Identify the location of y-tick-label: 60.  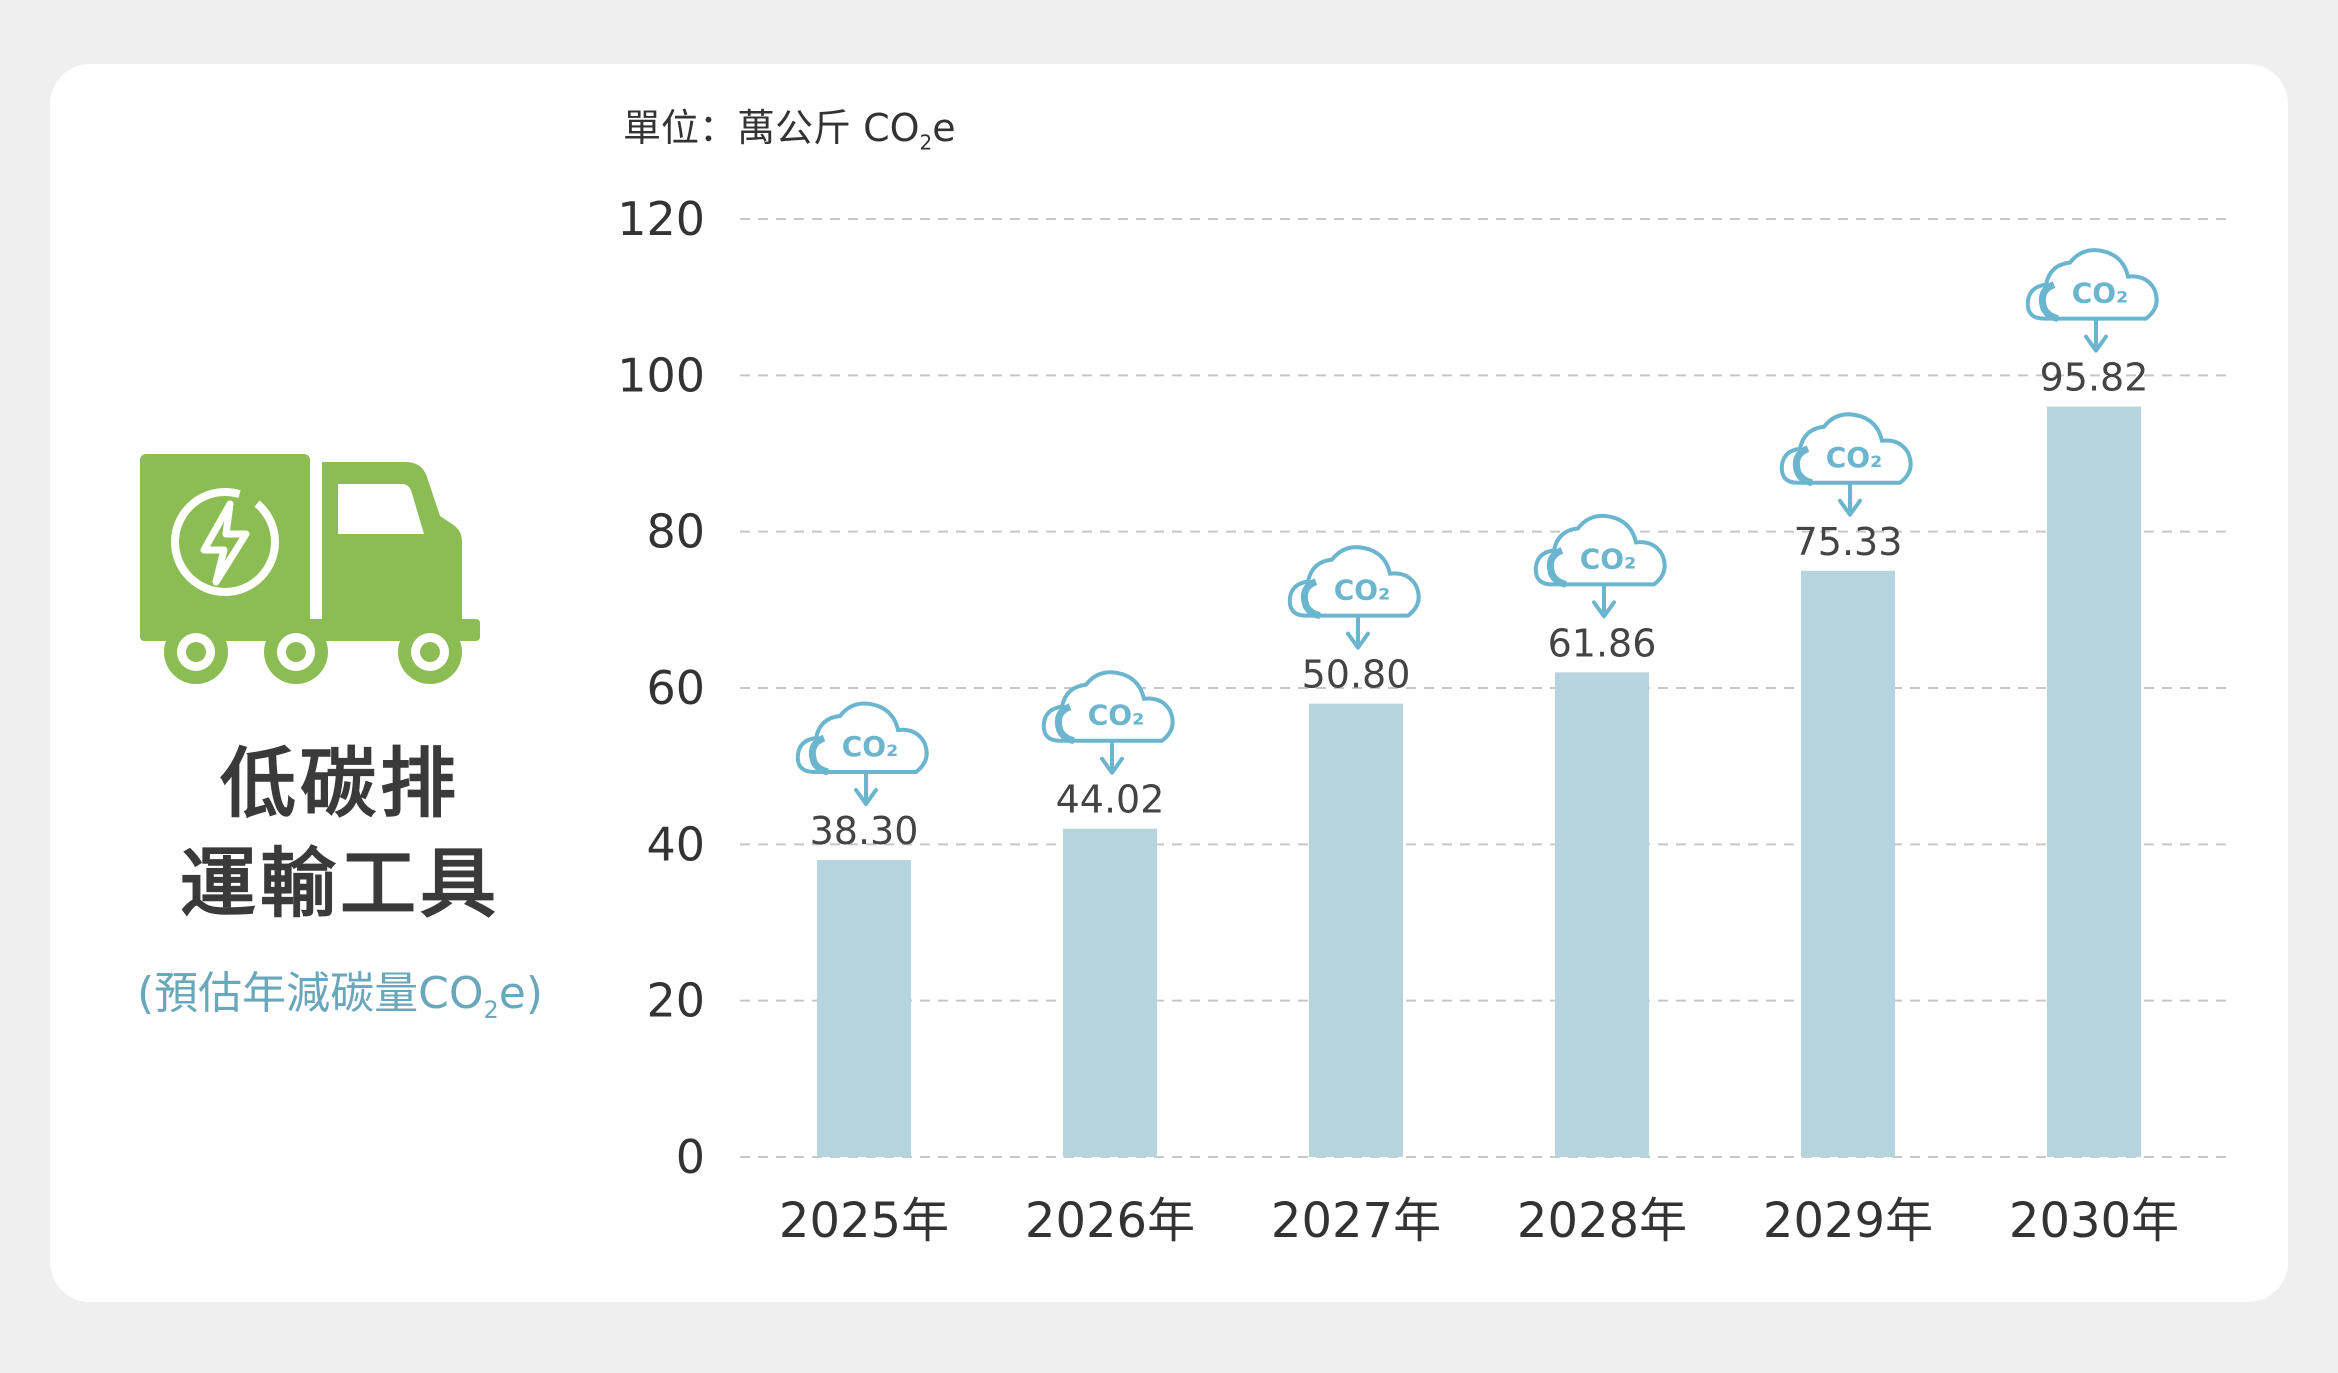
(675, 688).